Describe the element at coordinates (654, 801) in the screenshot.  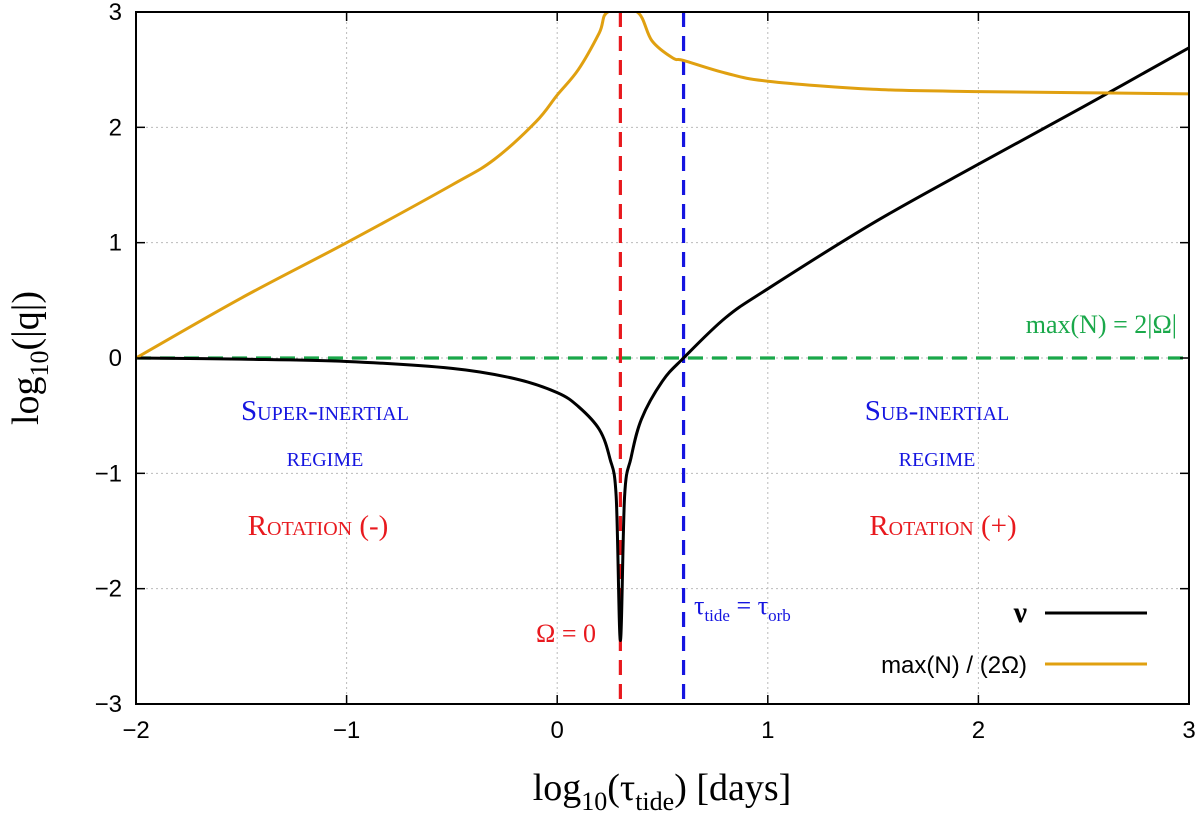
I see `x-label-sub2: tide` at that location.